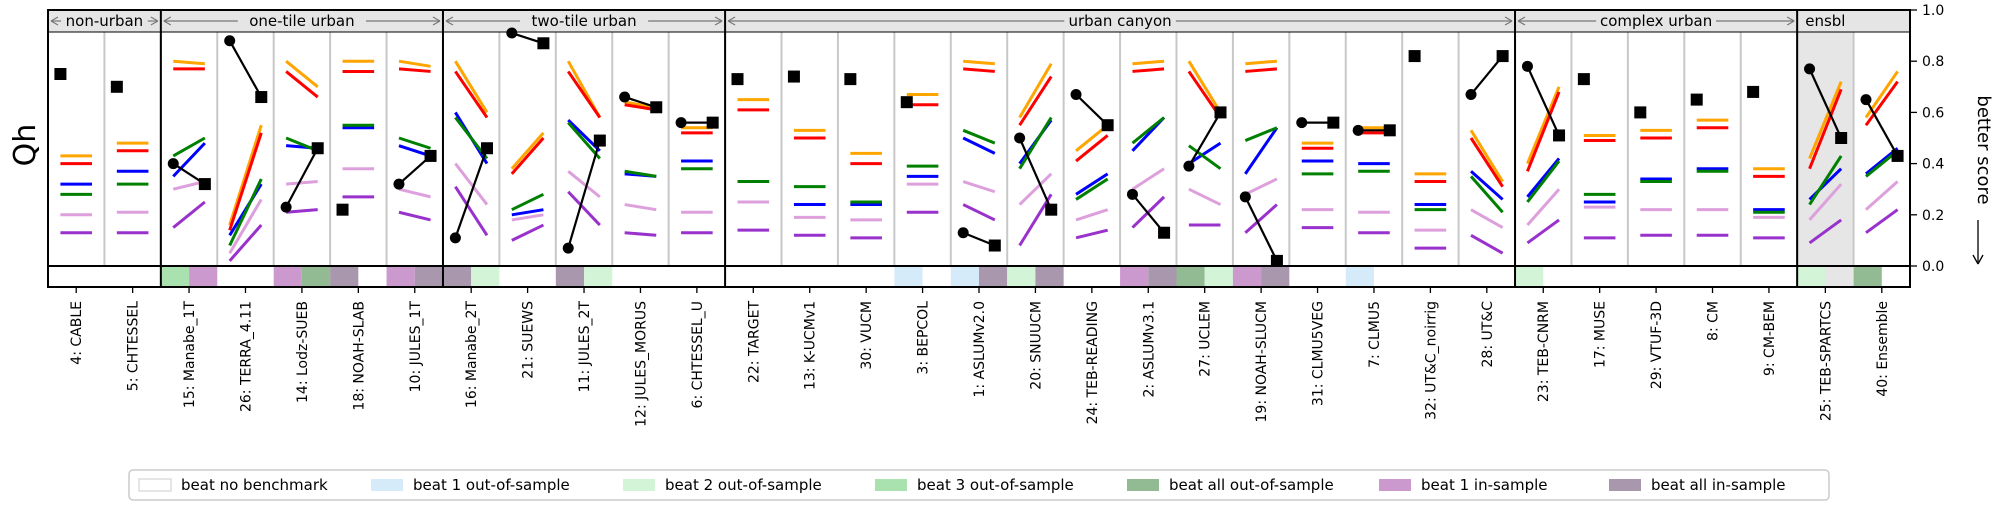 This screenshot has width=2005, height=508. I want to click on legend-label: beat no benchmark, so click(254, 485).